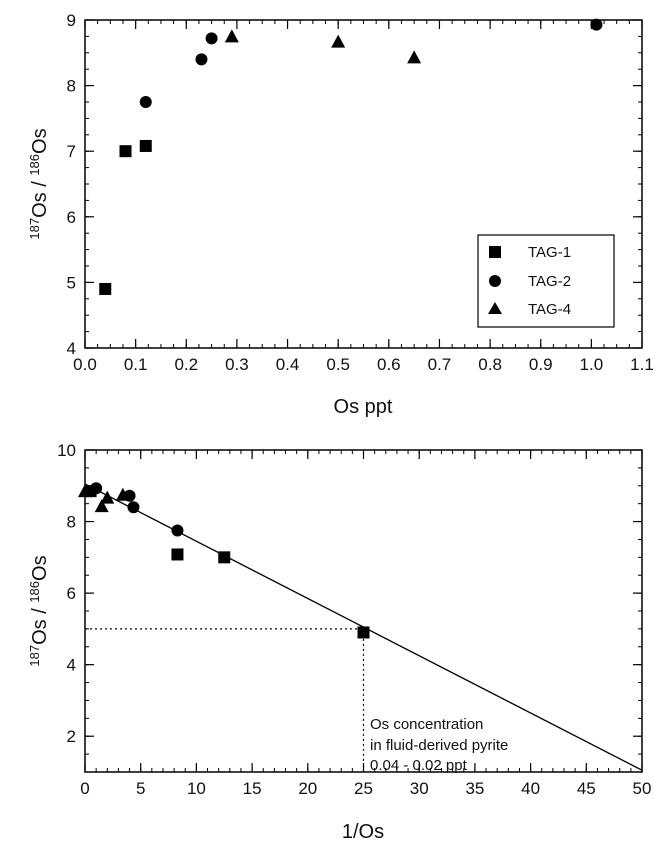  What do you see at coordinates (419, 788) in the screenshot?
I see `x-tick-label: 30` at bounding box center [419, 788].